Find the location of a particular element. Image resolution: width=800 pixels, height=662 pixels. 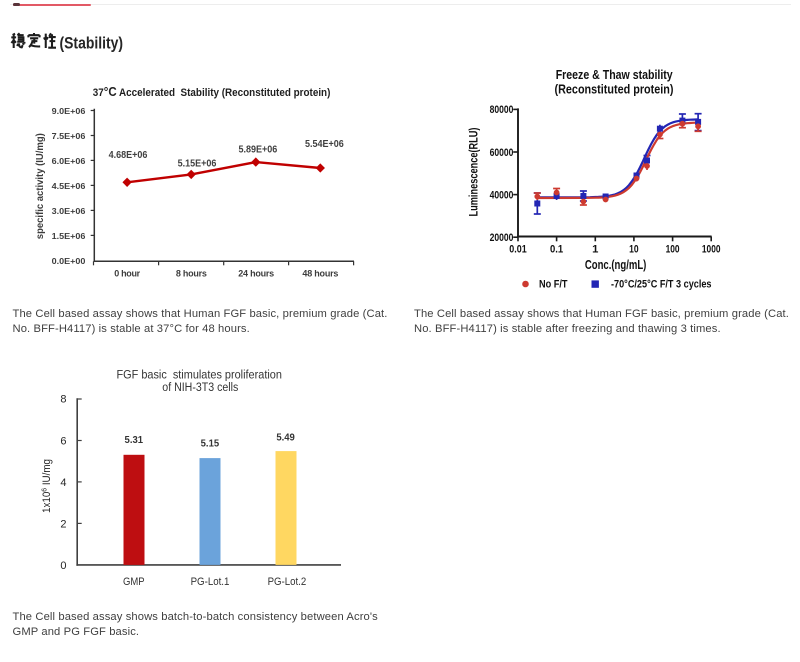

svg-text:FGF basic stimulates prolifer: FGF basic stimulates proliferation is located at coordinates (200, 374).